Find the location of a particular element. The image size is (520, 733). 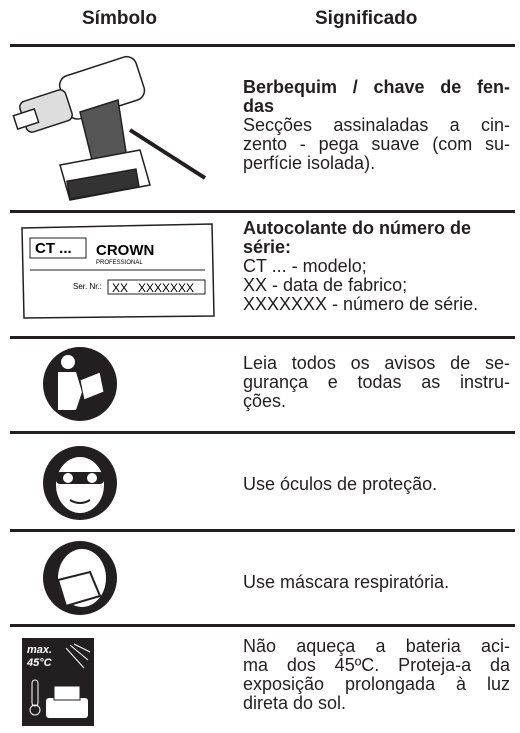

sticker-brand: CROWN is located at coordinates (125, 250).